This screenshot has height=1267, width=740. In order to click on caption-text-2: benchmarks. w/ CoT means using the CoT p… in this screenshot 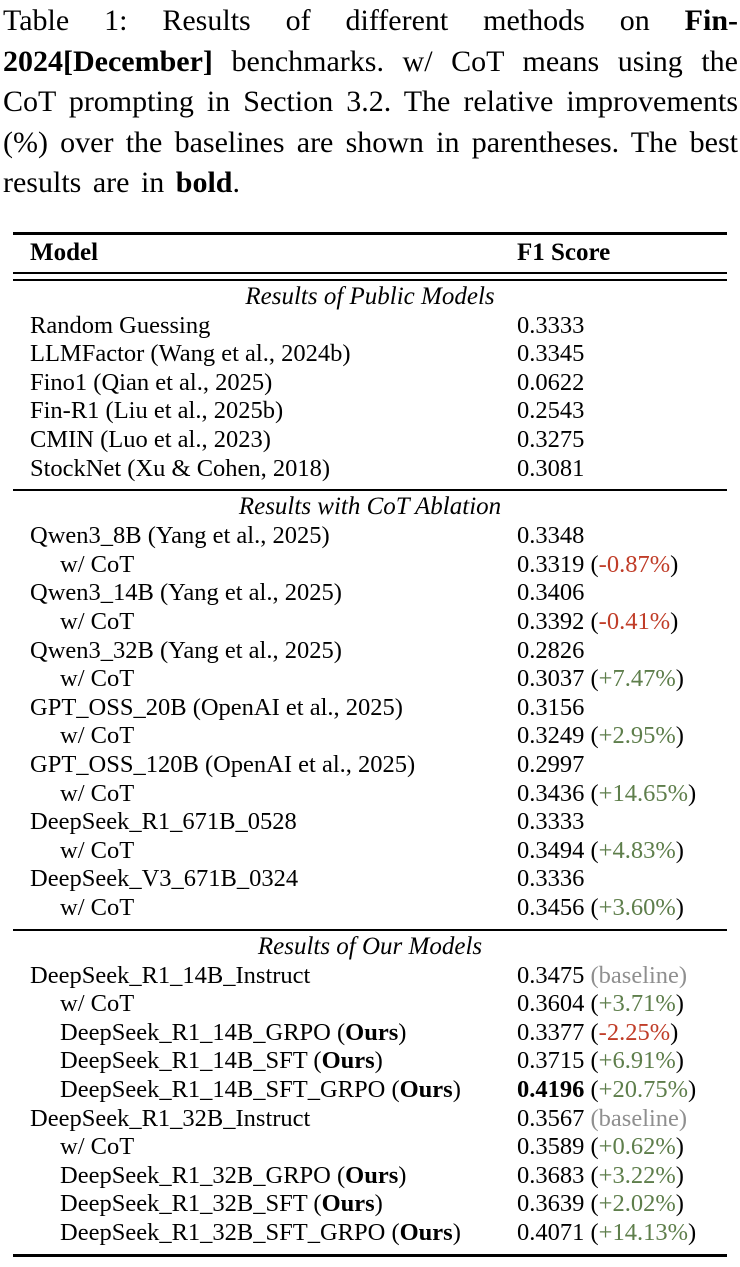, I will do `click(370, 122)`.